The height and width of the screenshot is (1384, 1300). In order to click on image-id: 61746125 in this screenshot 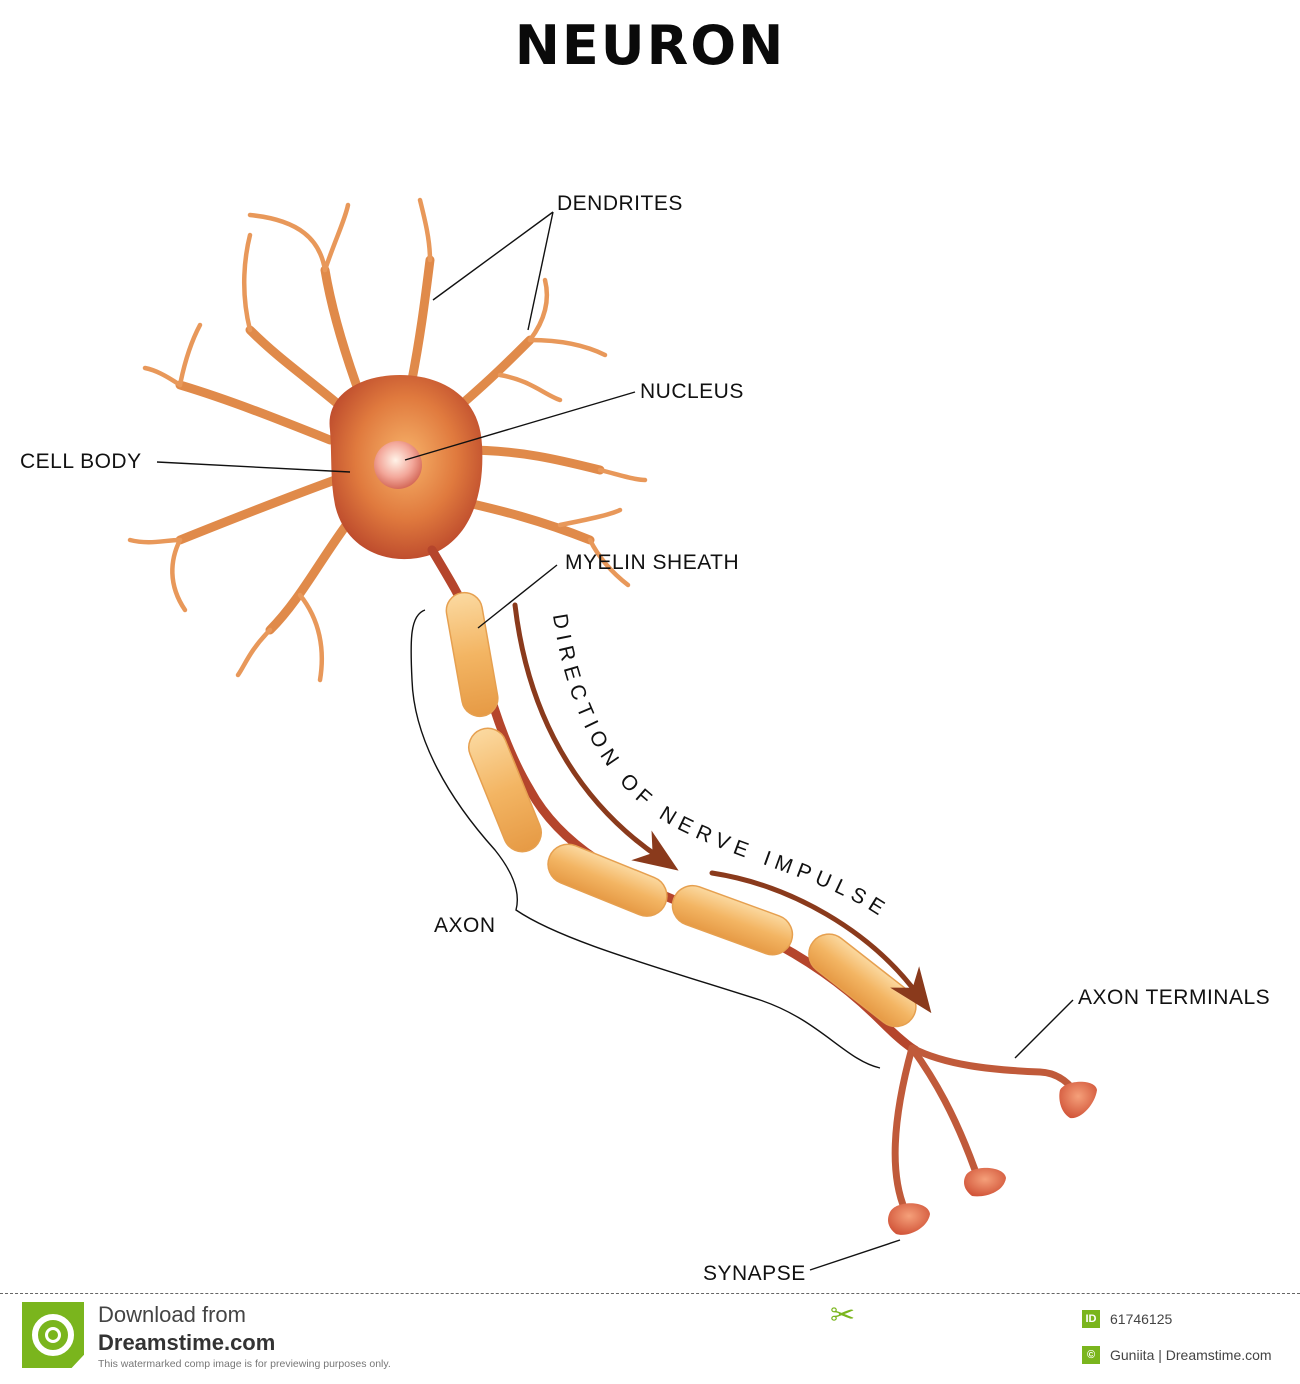, I will do `click(1141, 1319)`.